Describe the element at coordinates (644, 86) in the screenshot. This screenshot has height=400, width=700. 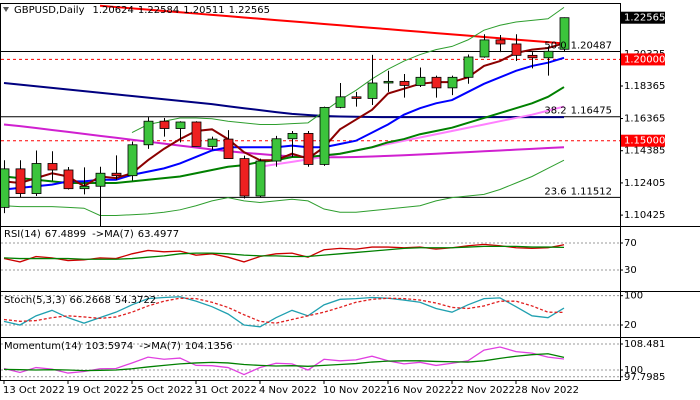
I see `y-tick-label: 1.18365` at that location.